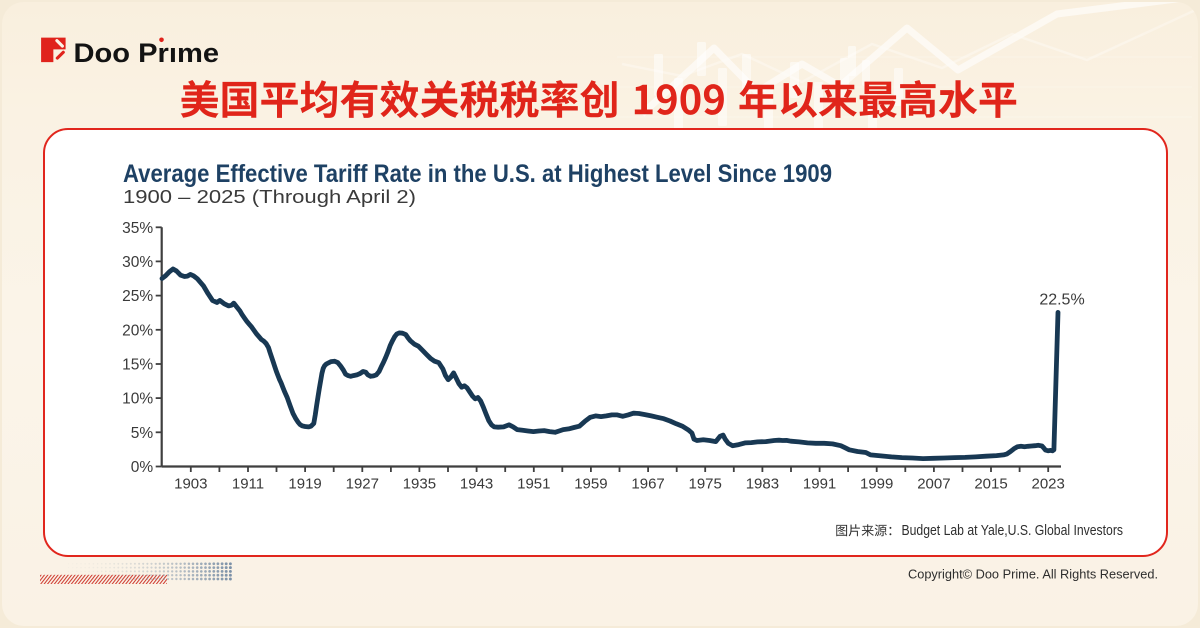 The width and height of the screenshot is (1200, 628). What do you see at coordinates (137, 365) in the screenshot?
I see `svg-text: 15%` at bounding box center [137, 365].